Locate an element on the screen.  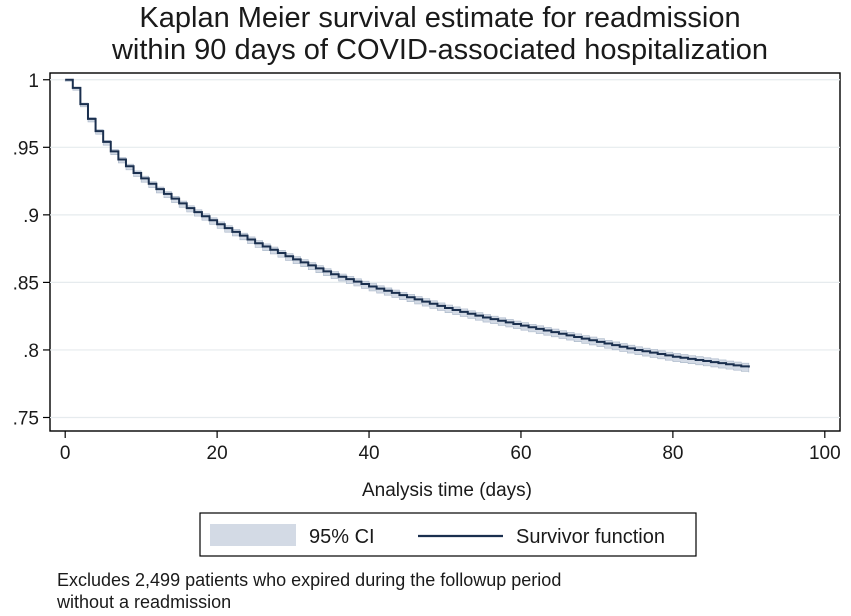
y-tick-label: .8 is located at coordinates (31, 351).